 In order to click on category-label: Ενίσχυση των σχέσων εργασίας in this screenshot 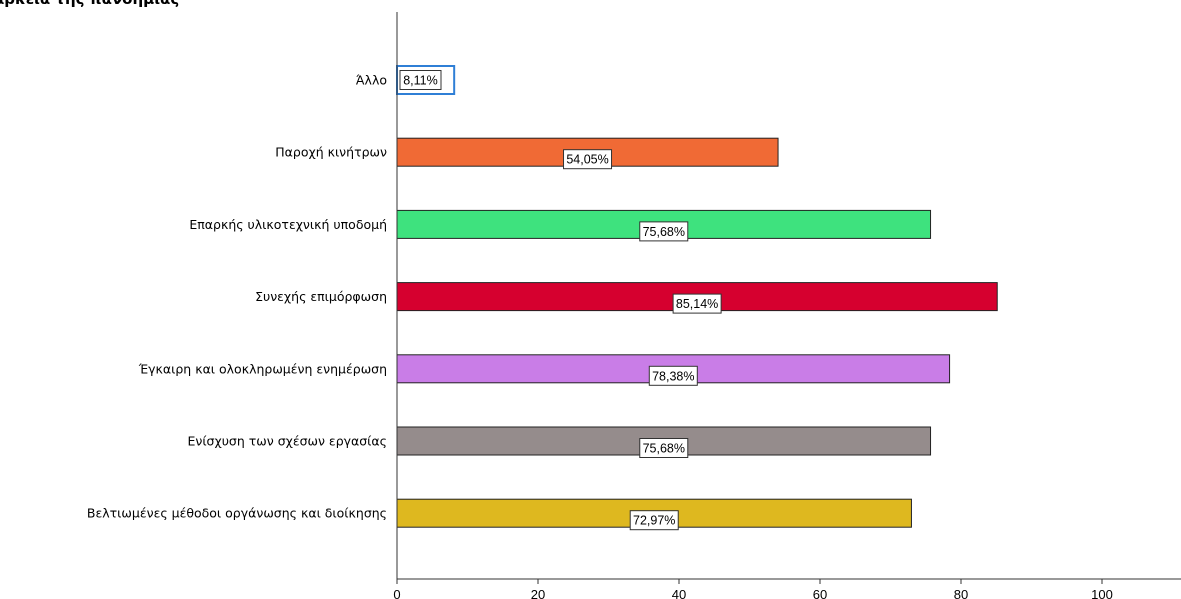, I will do `click(287, 441)`.